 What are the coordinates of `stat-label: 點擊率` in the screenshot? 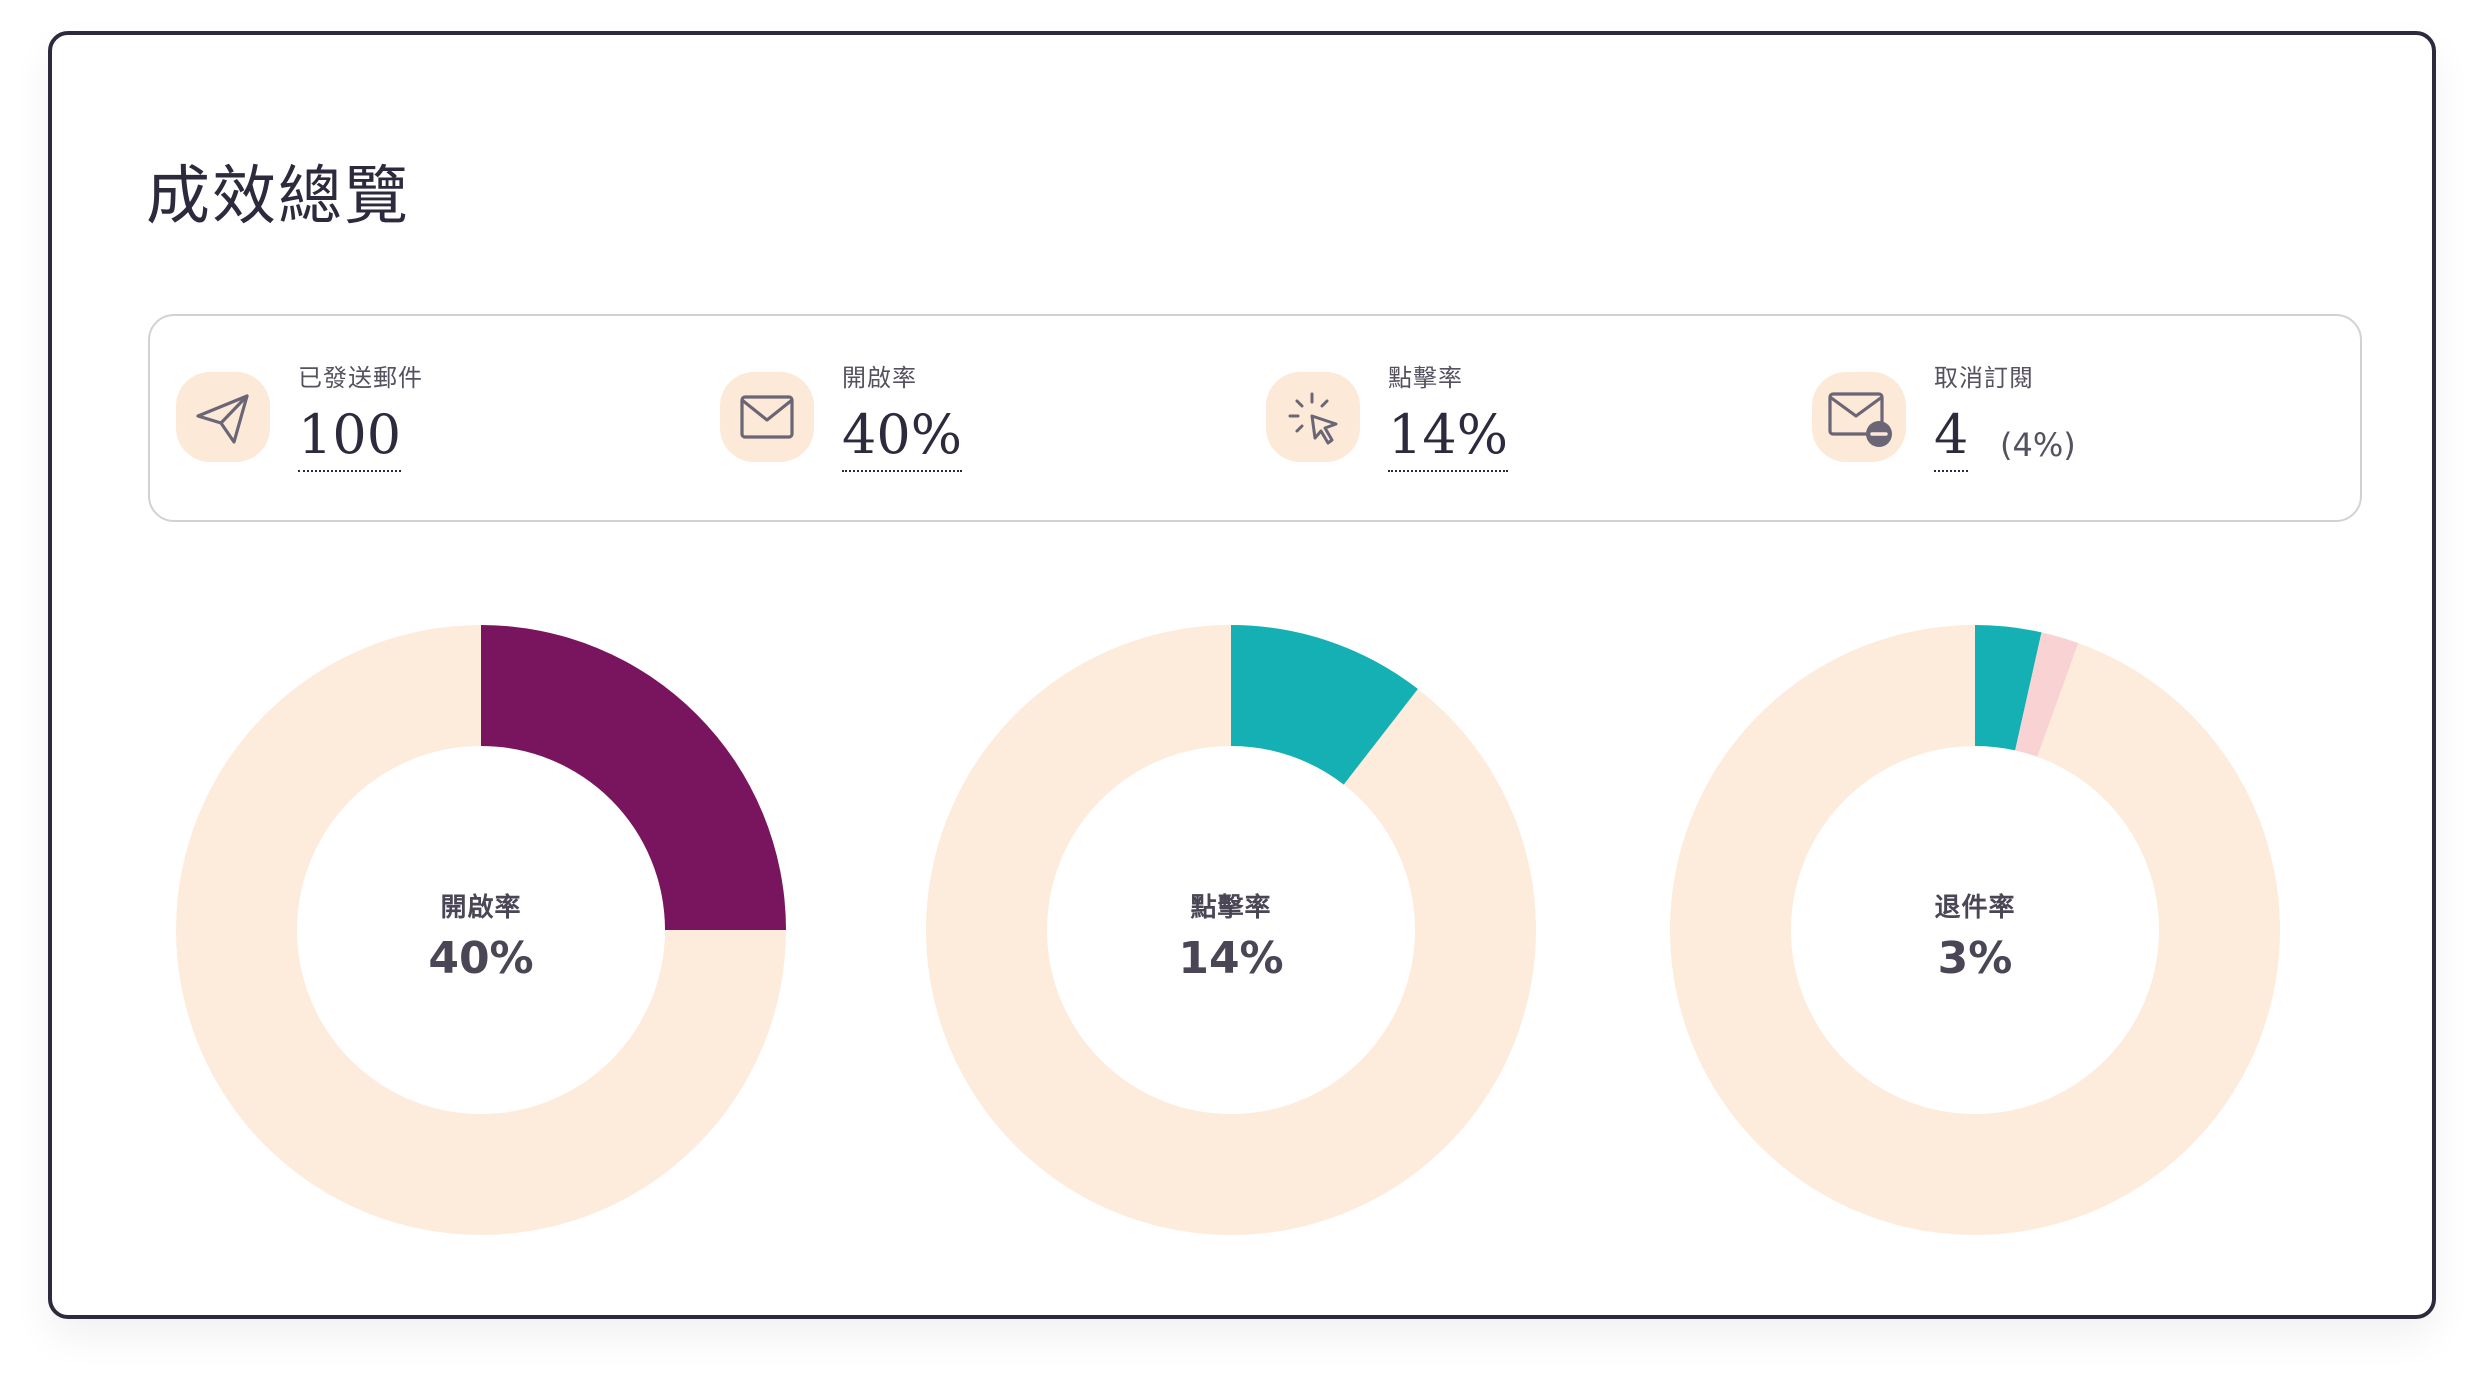 It's located at (1425, 378).